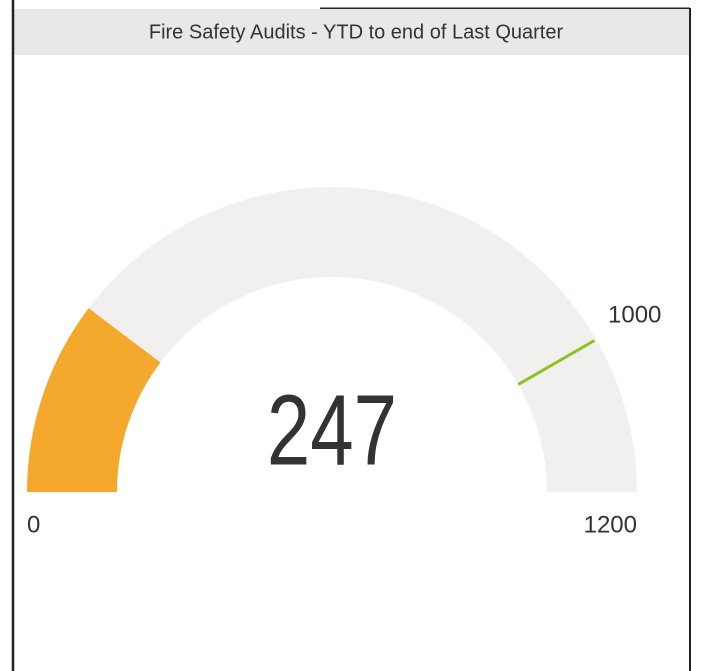 The width and height of the screenshot is (705, 671). What do you see at coordinates (94, 400) in the screenshot?
I see `gauge-value` at bounding box center [94, 400].